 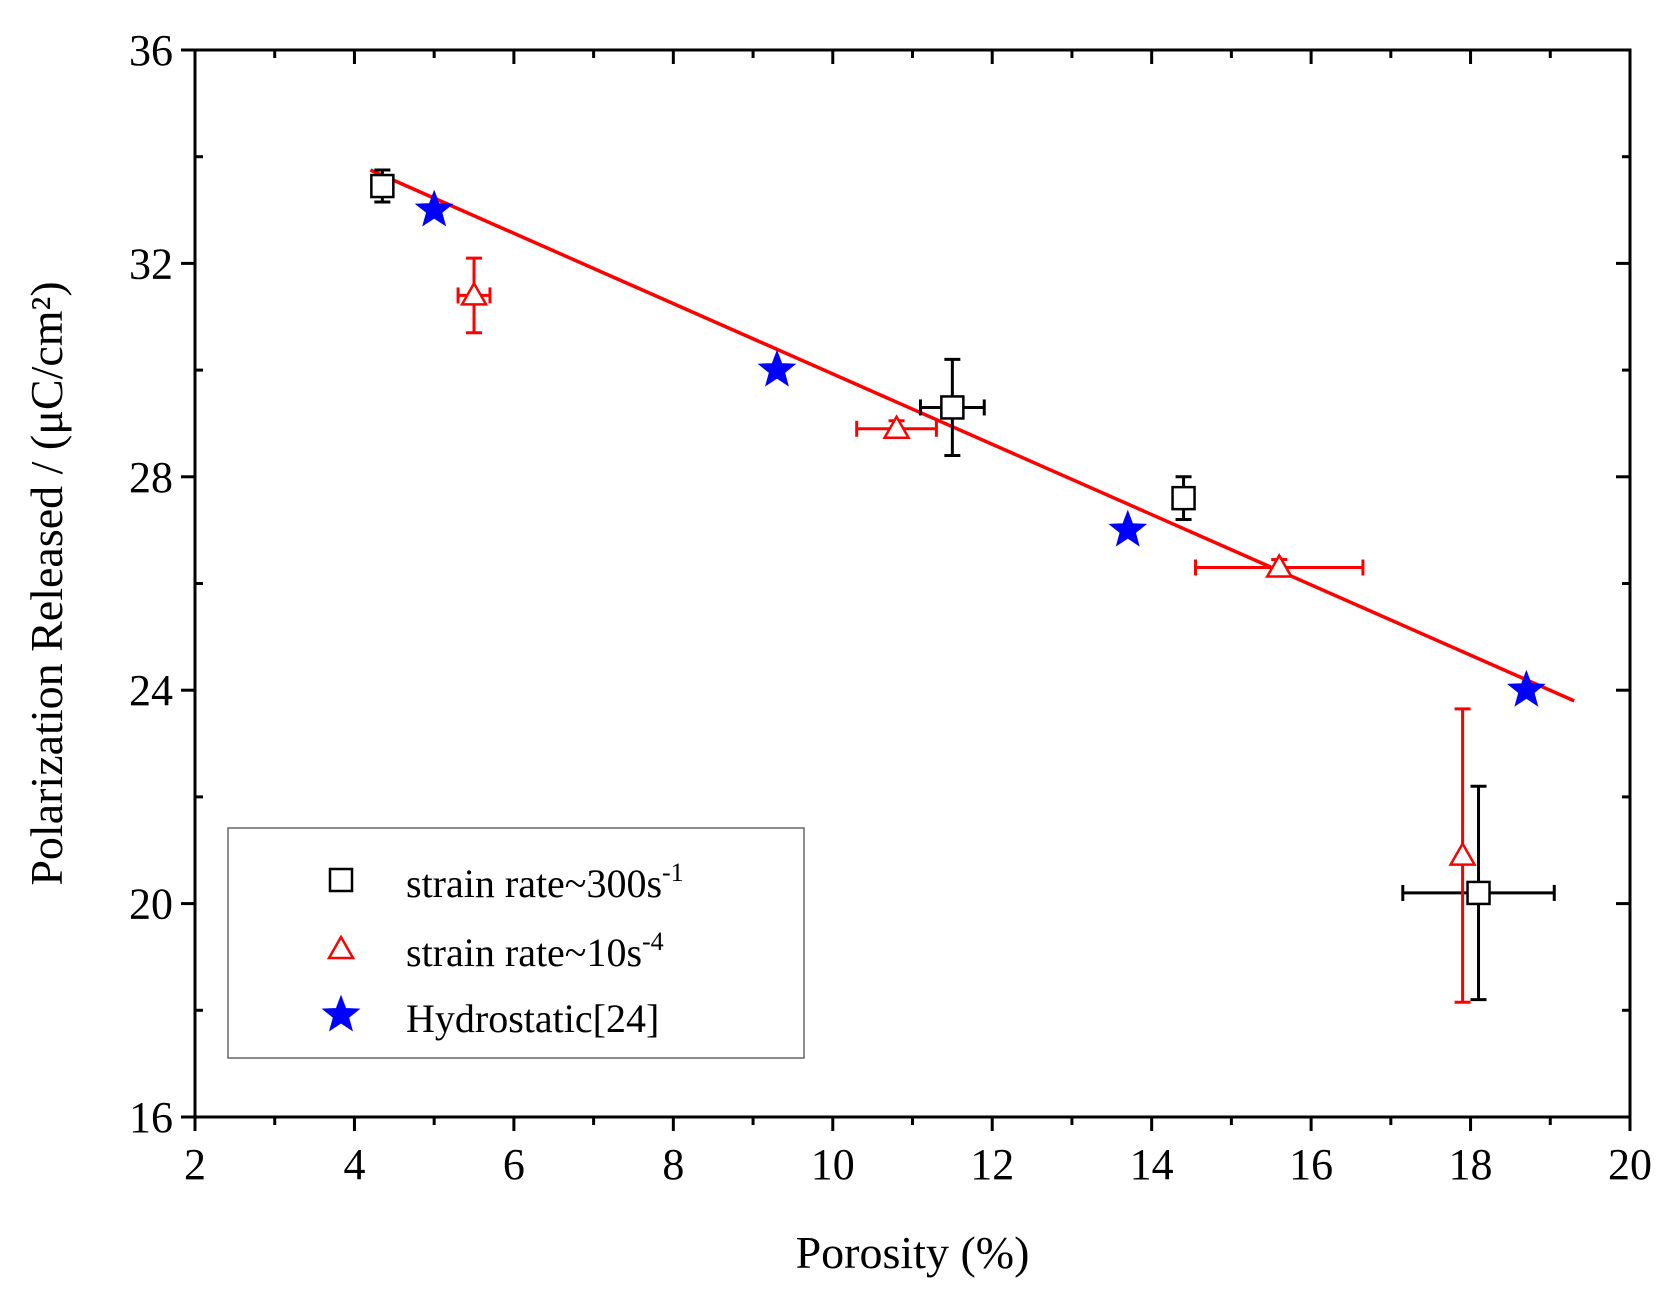 I want to click on legend-label: Hydrostatic[24], so click(x=532, y=1018).